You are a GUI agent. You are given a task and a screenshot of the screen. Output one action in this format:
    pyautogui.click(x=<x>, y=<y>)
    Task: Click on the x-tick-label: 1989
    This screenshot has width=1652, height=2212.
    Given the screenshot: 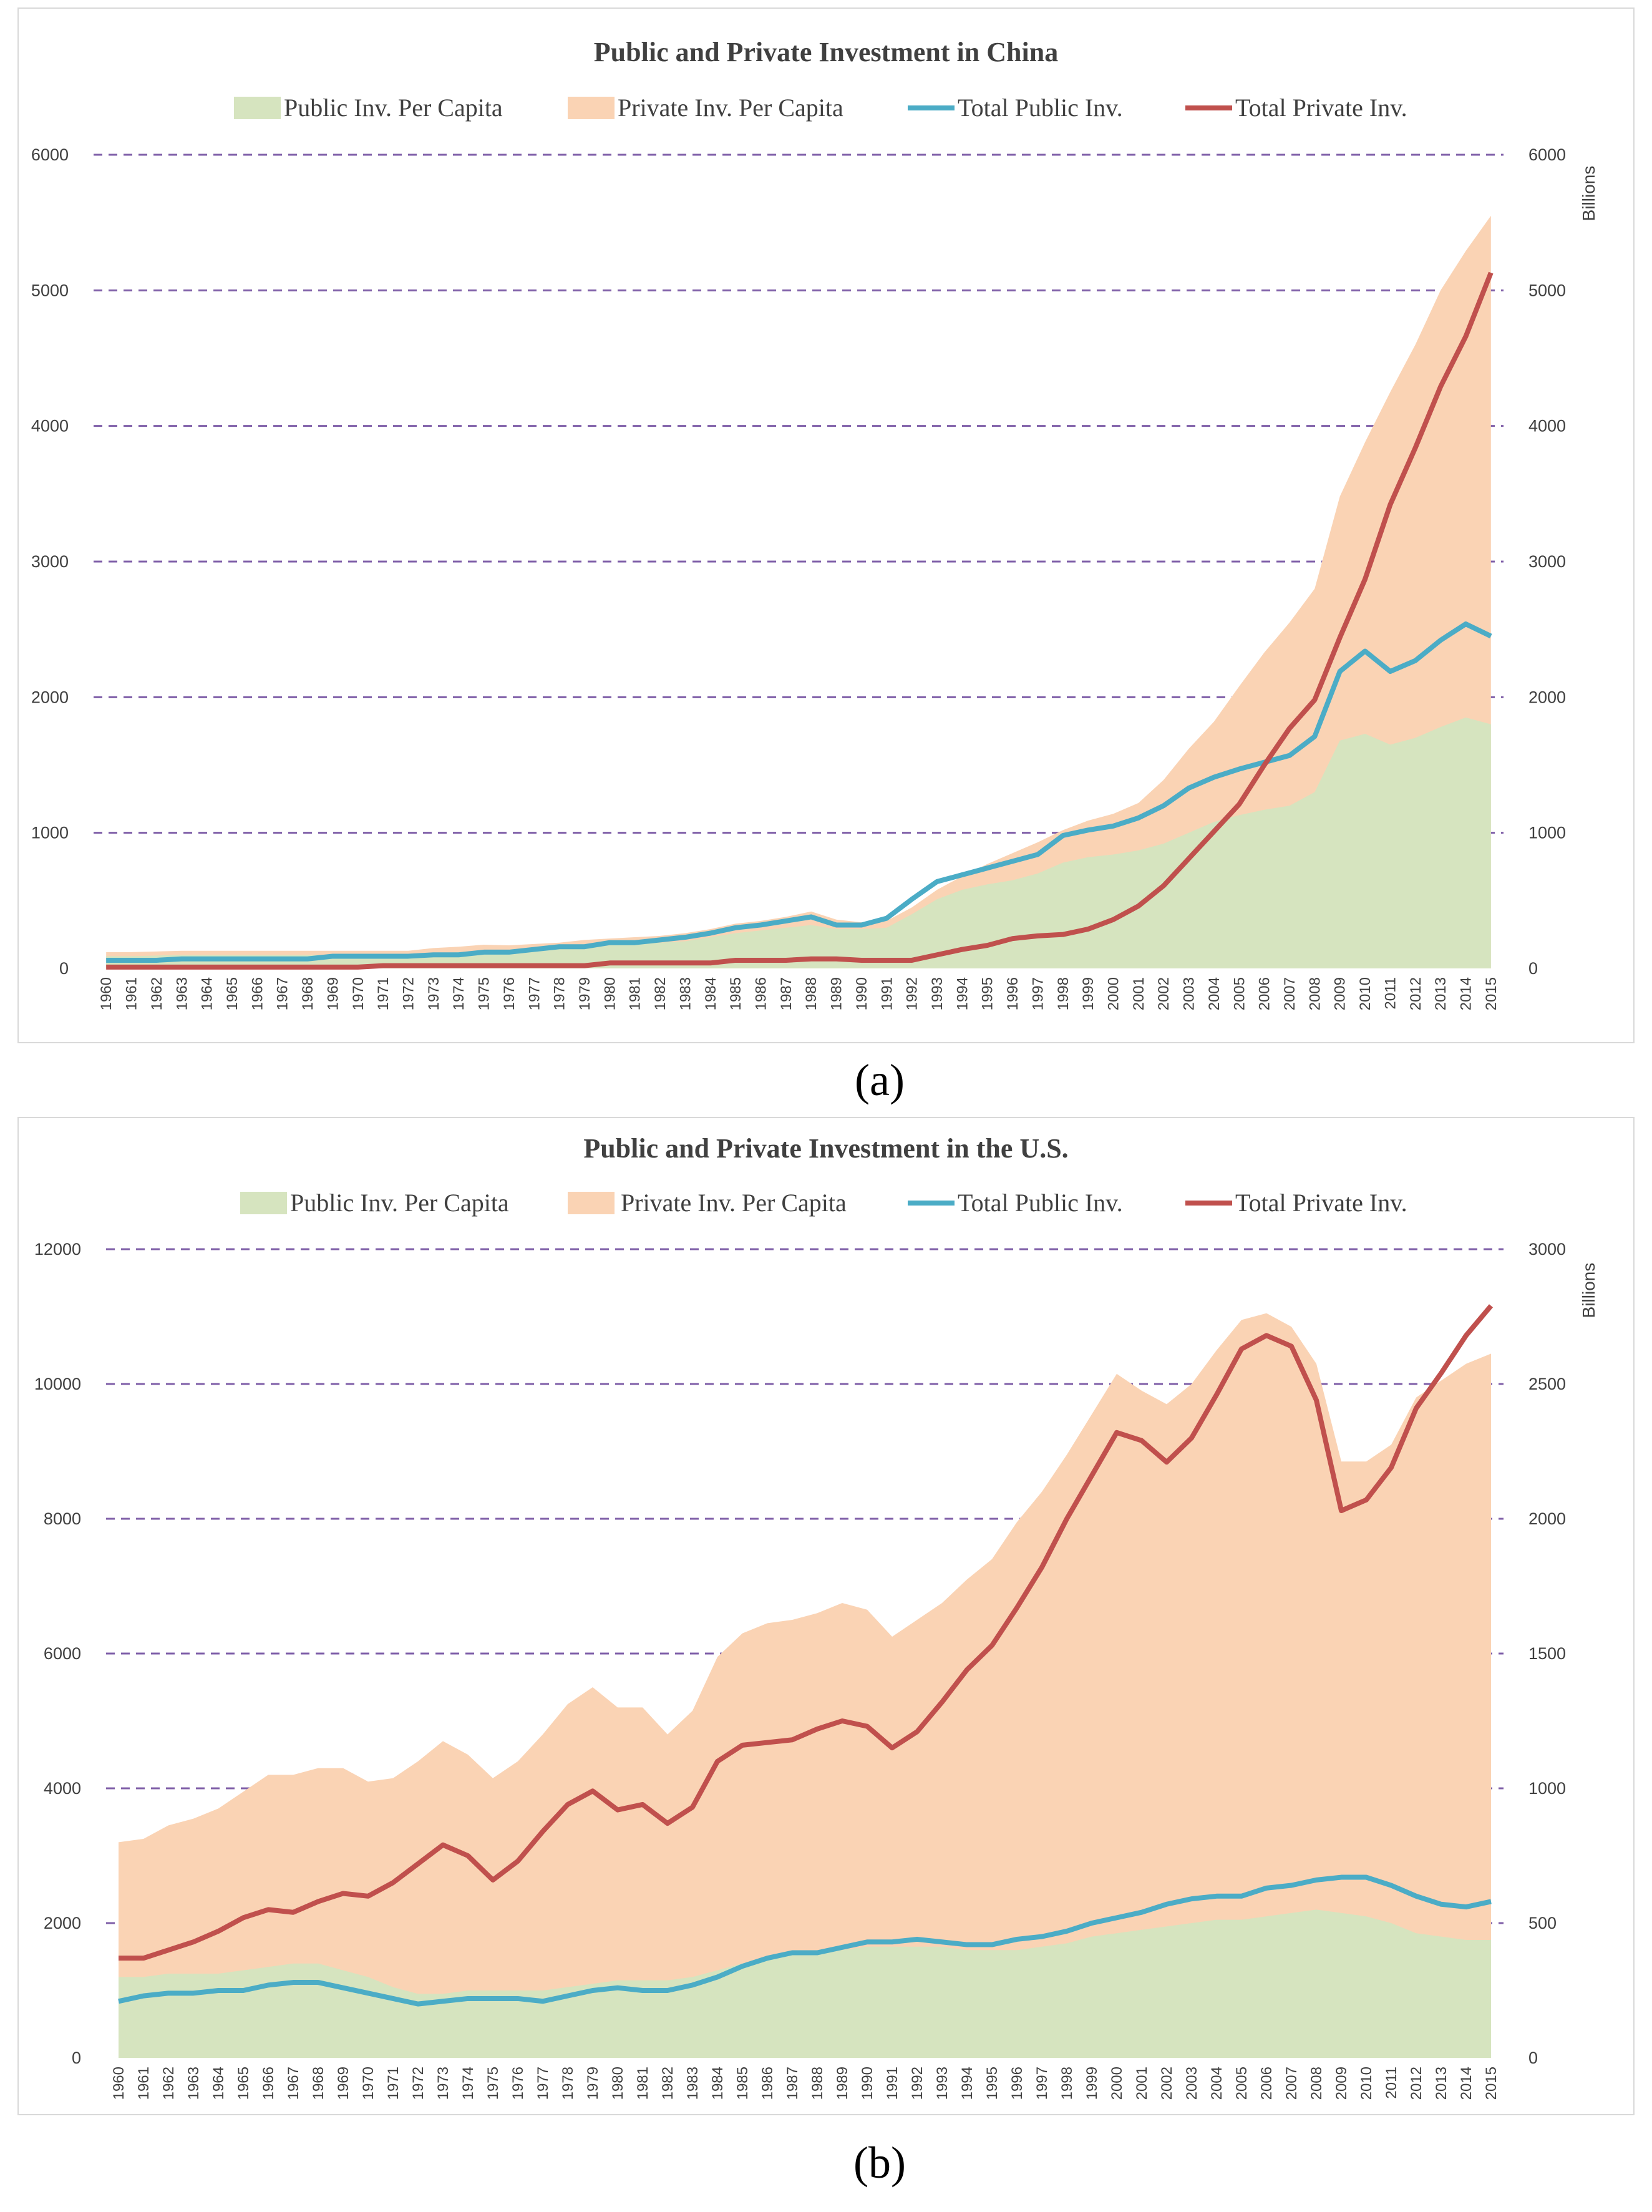 What is the action you would take?
    pyautogui.click(x=842, y=2084)
    